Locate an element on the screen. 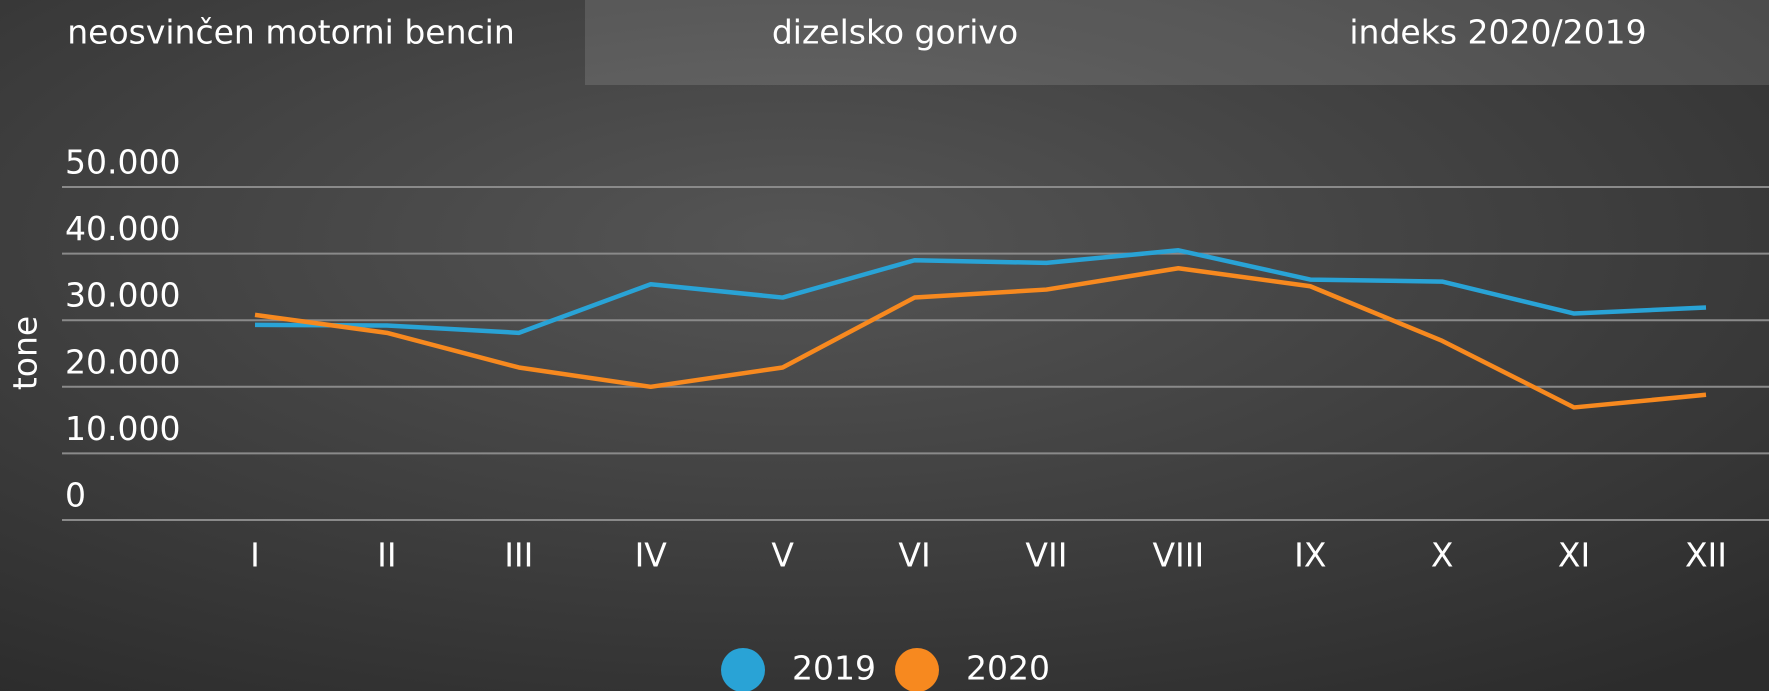 The height and width of the screenshot is (691, 1769). x-tick-label: IV is located at coordinates (651, 555).